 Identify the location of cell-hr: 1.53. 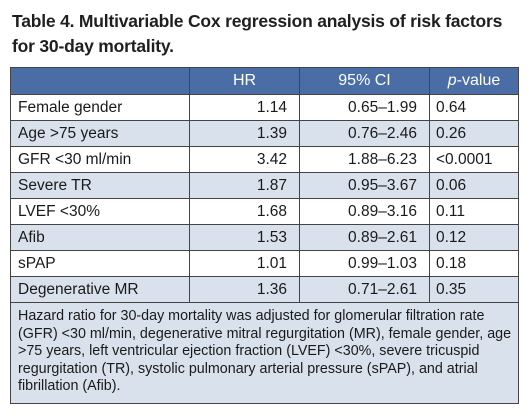
(244, 237).